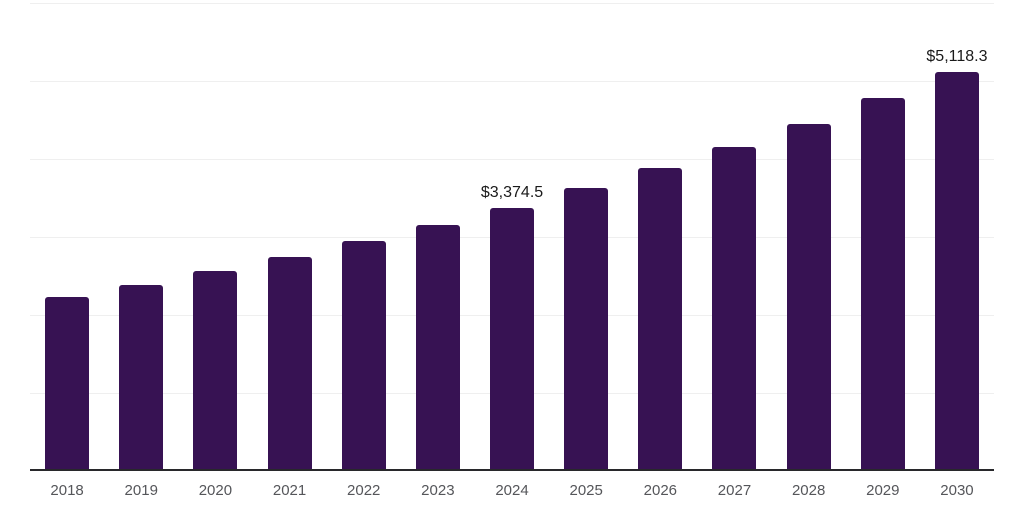  I want to click on bar-2026, so click(660, 319).